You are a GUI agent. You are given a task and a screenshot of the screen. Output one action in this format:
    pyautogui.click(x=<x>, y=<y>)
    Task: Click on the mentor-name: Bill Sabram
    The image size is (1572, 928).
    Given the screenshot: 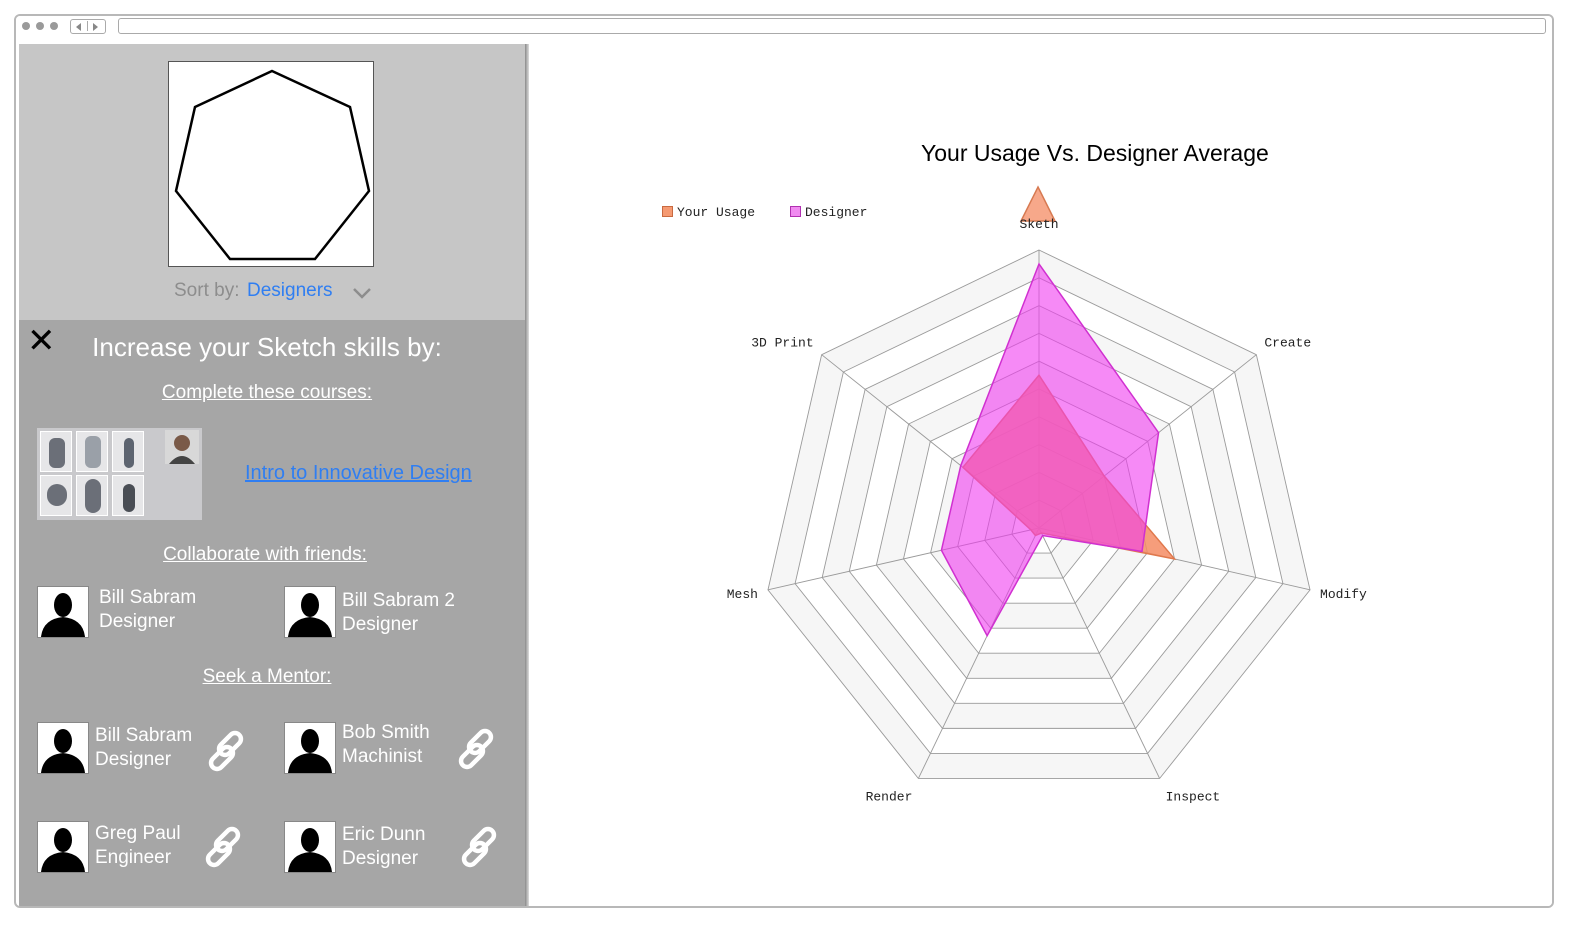 What is the action you would take?
    pyautogui.click(x=144, y=735)
    